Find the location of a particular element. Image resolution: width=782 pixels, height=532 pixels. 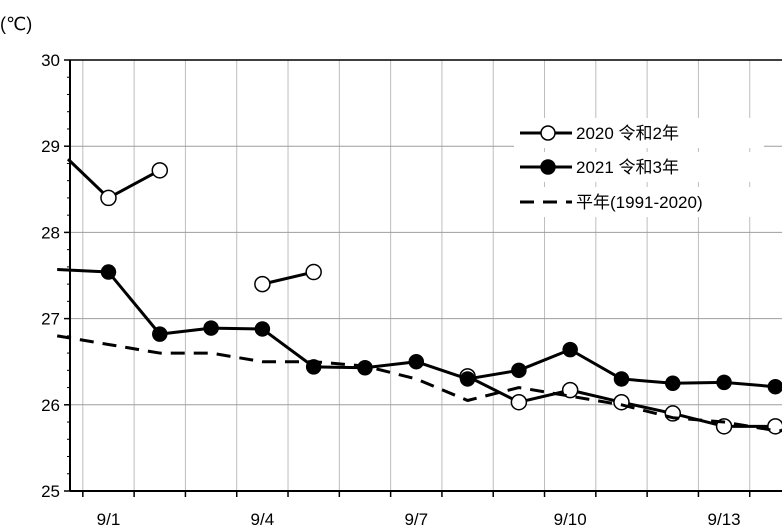

x-tick-label: 9/13 is located at coordinates (724, 519).